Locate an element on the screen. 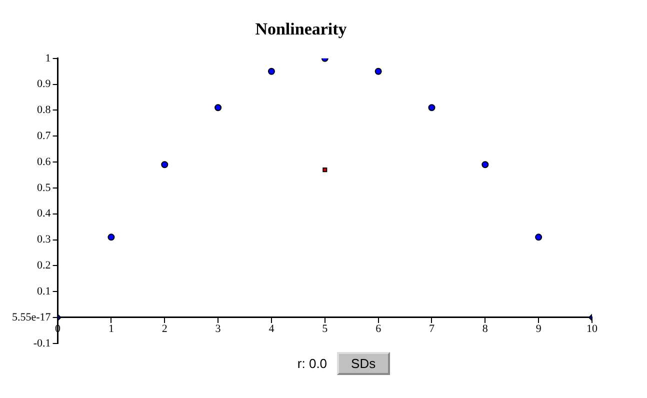 The height and width of the screenshot is (398, 647). y-tick-label: 5.55e-17 is located at coordinates (32, 317).